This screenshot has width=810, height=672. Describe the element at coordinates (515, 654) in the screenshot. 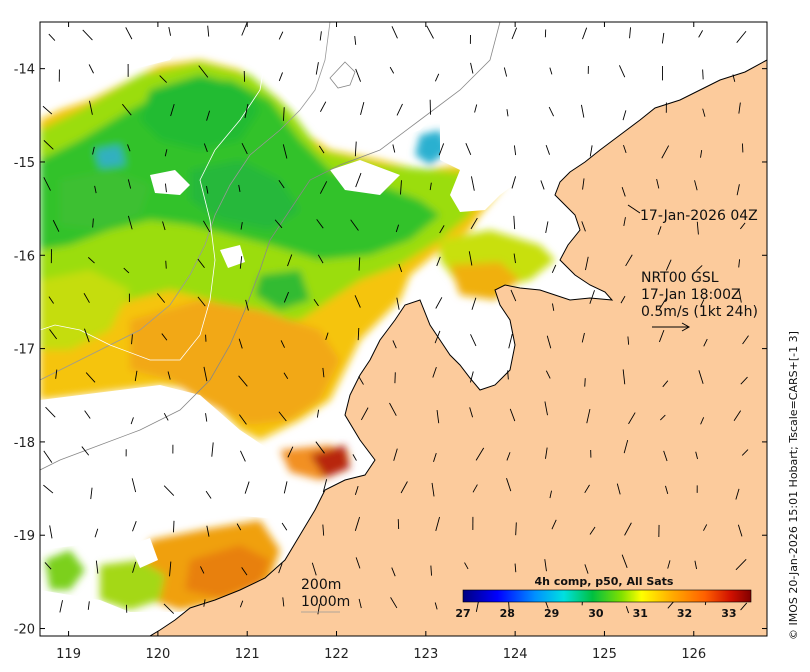

I see `lon-tick-label: 124` at that location.